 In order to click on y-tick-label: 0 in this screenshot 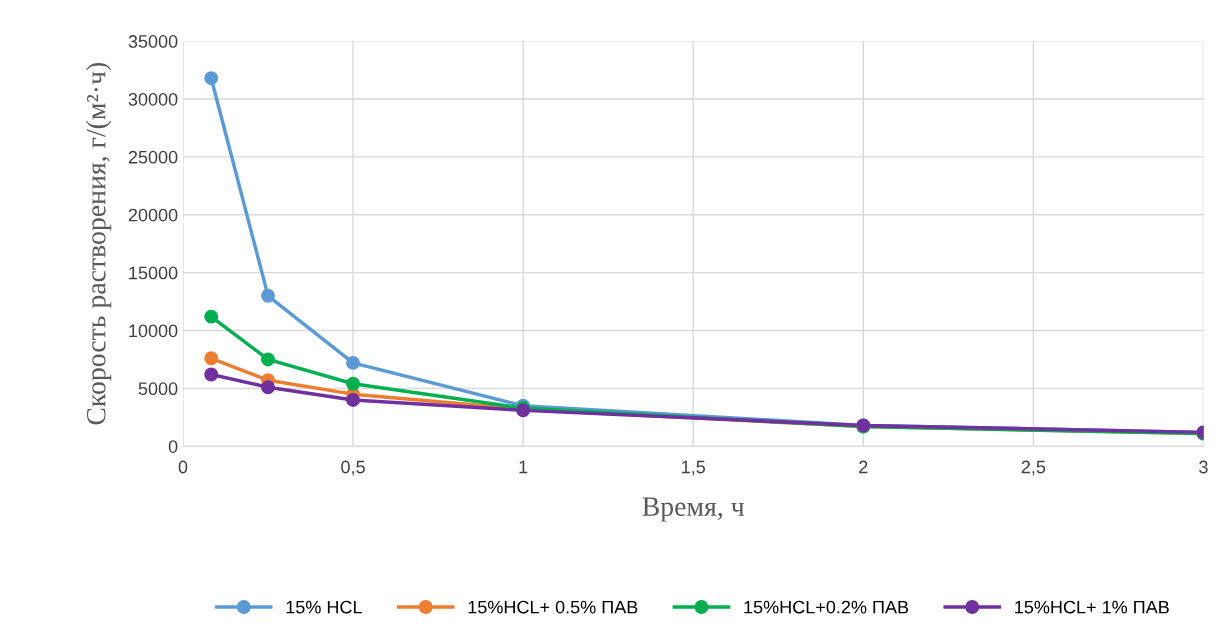, I will do `click(173, 446)`.